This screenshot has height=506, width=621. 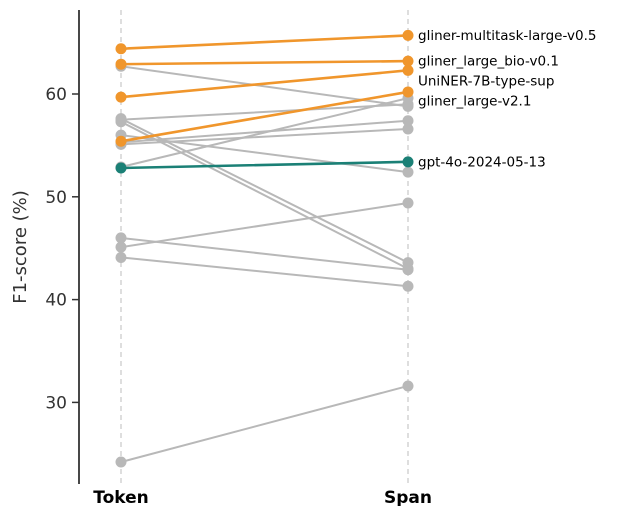 I want to click on series-label: gliner_large_bio-v0.1, so click(x=488, y=62).